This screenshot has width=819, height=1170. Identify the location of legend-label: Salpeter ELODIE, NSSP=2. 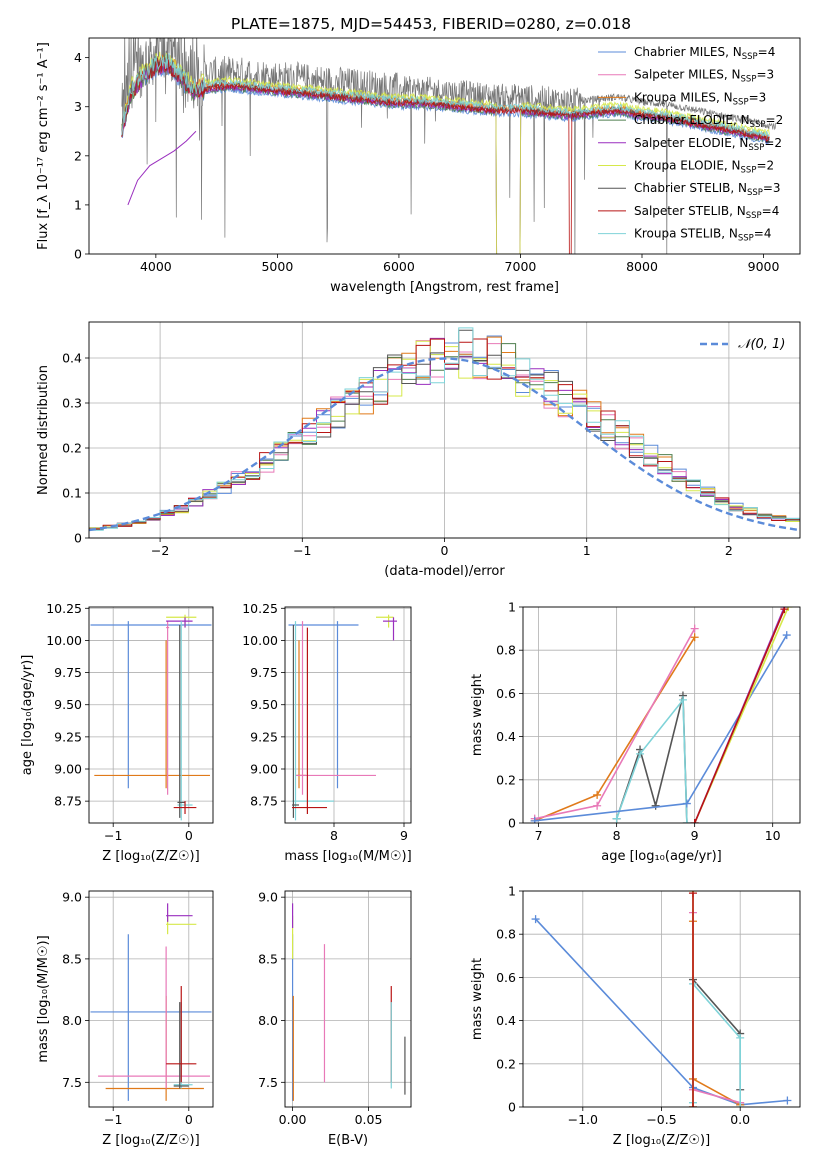
(708, 144).